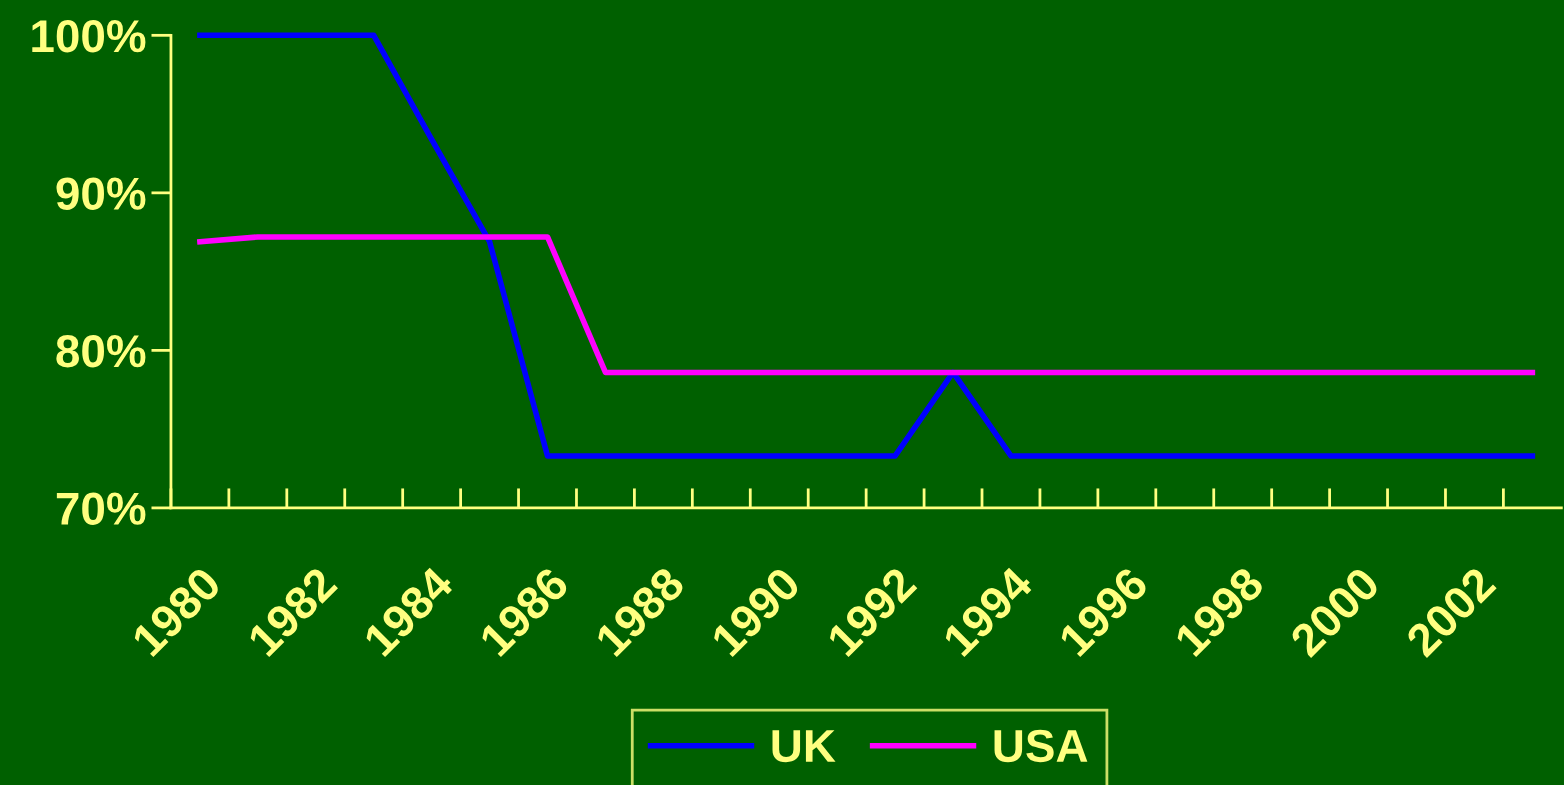 The width and height of the screenshot is (1564, 785). Describe the element at coordinates (804, 746) in the screenshot. I see `legend-label: UK` at that location.